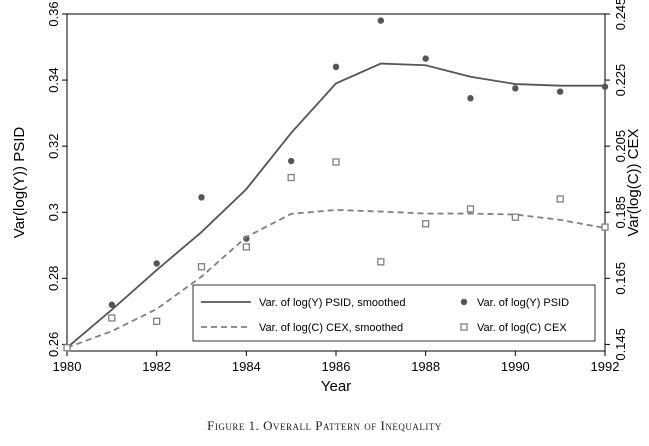 The image size is (649, 446). I want to click on legend-label: Var. of log(C) CEX, so click(522, 328).